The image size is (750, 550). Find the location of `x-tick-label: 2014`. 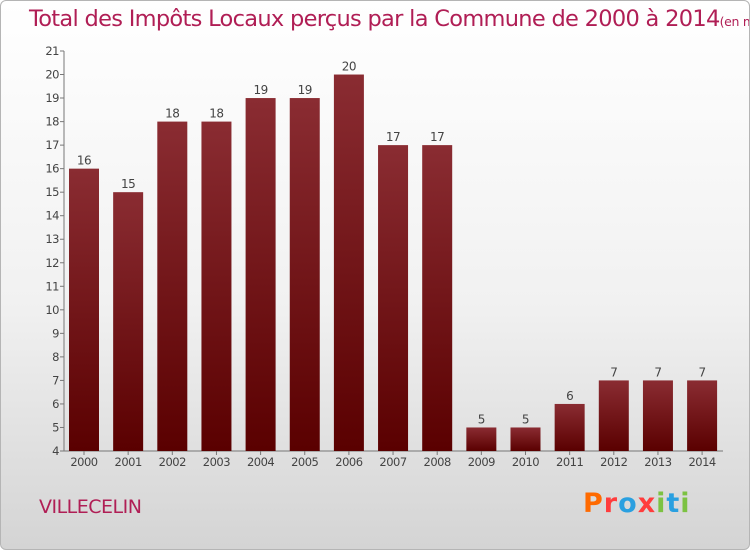

x-tick-label: 2014 is located at coordinates (701, 462).